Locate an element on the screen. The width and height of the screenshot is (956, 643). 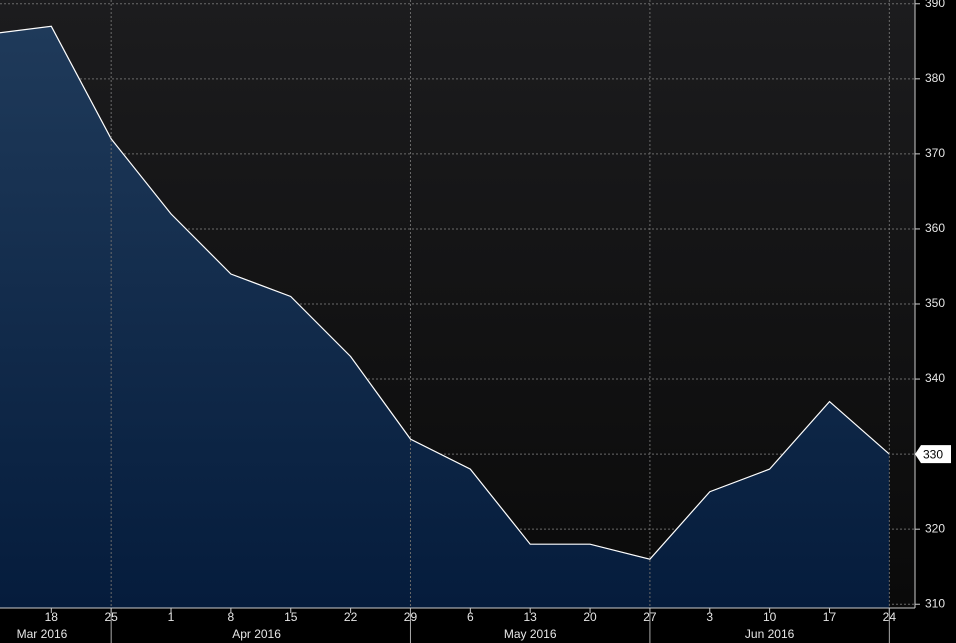
x-tick-label: 17 is located at coordinates (830, 617).